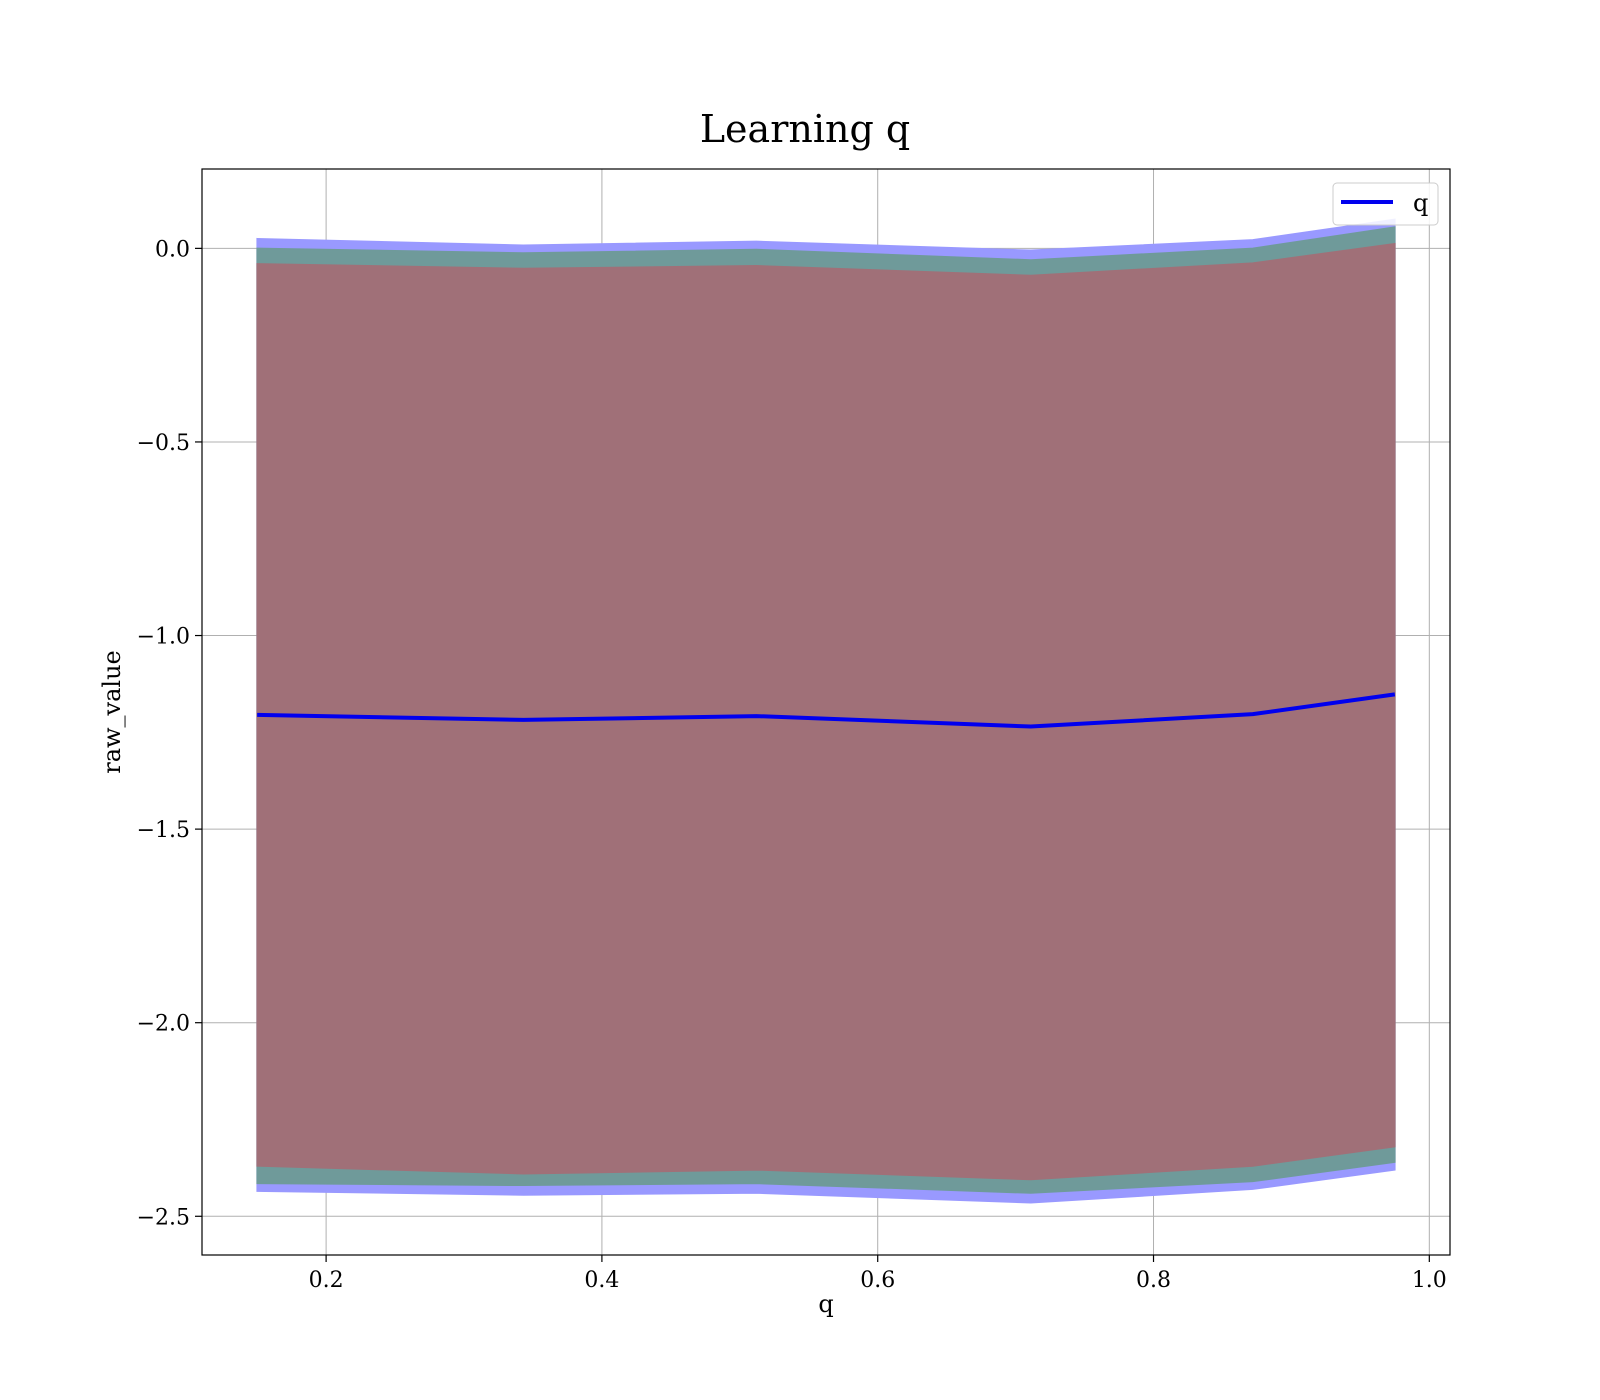  Describe the element at coordinates (163, 443) in the screenshot. I see `y-tick-label: −0.5` at that location.